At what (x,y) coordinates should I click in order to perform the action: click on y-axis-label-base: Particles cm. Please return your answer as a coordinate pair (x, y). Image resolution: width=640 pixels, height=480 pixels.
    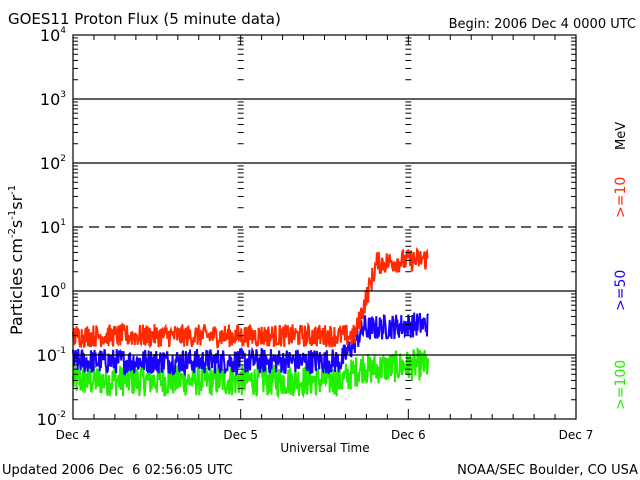
    Looking at the image, I should click on (16, 286).